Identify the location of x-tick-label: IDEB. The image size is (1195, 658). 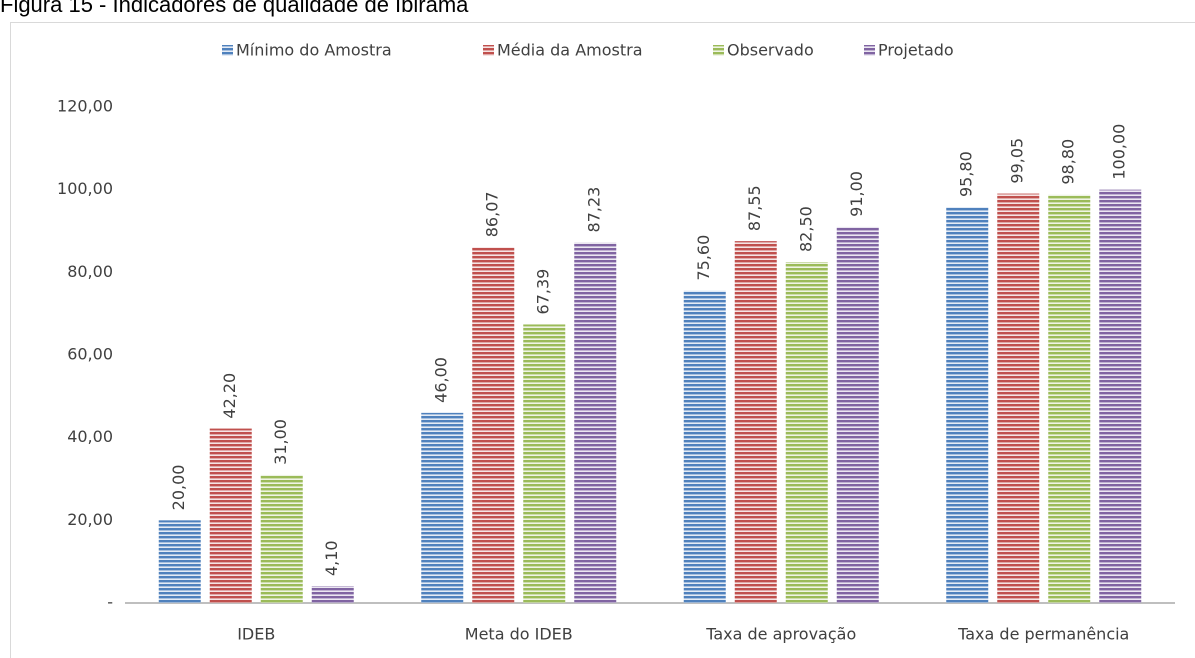
(256, 634).